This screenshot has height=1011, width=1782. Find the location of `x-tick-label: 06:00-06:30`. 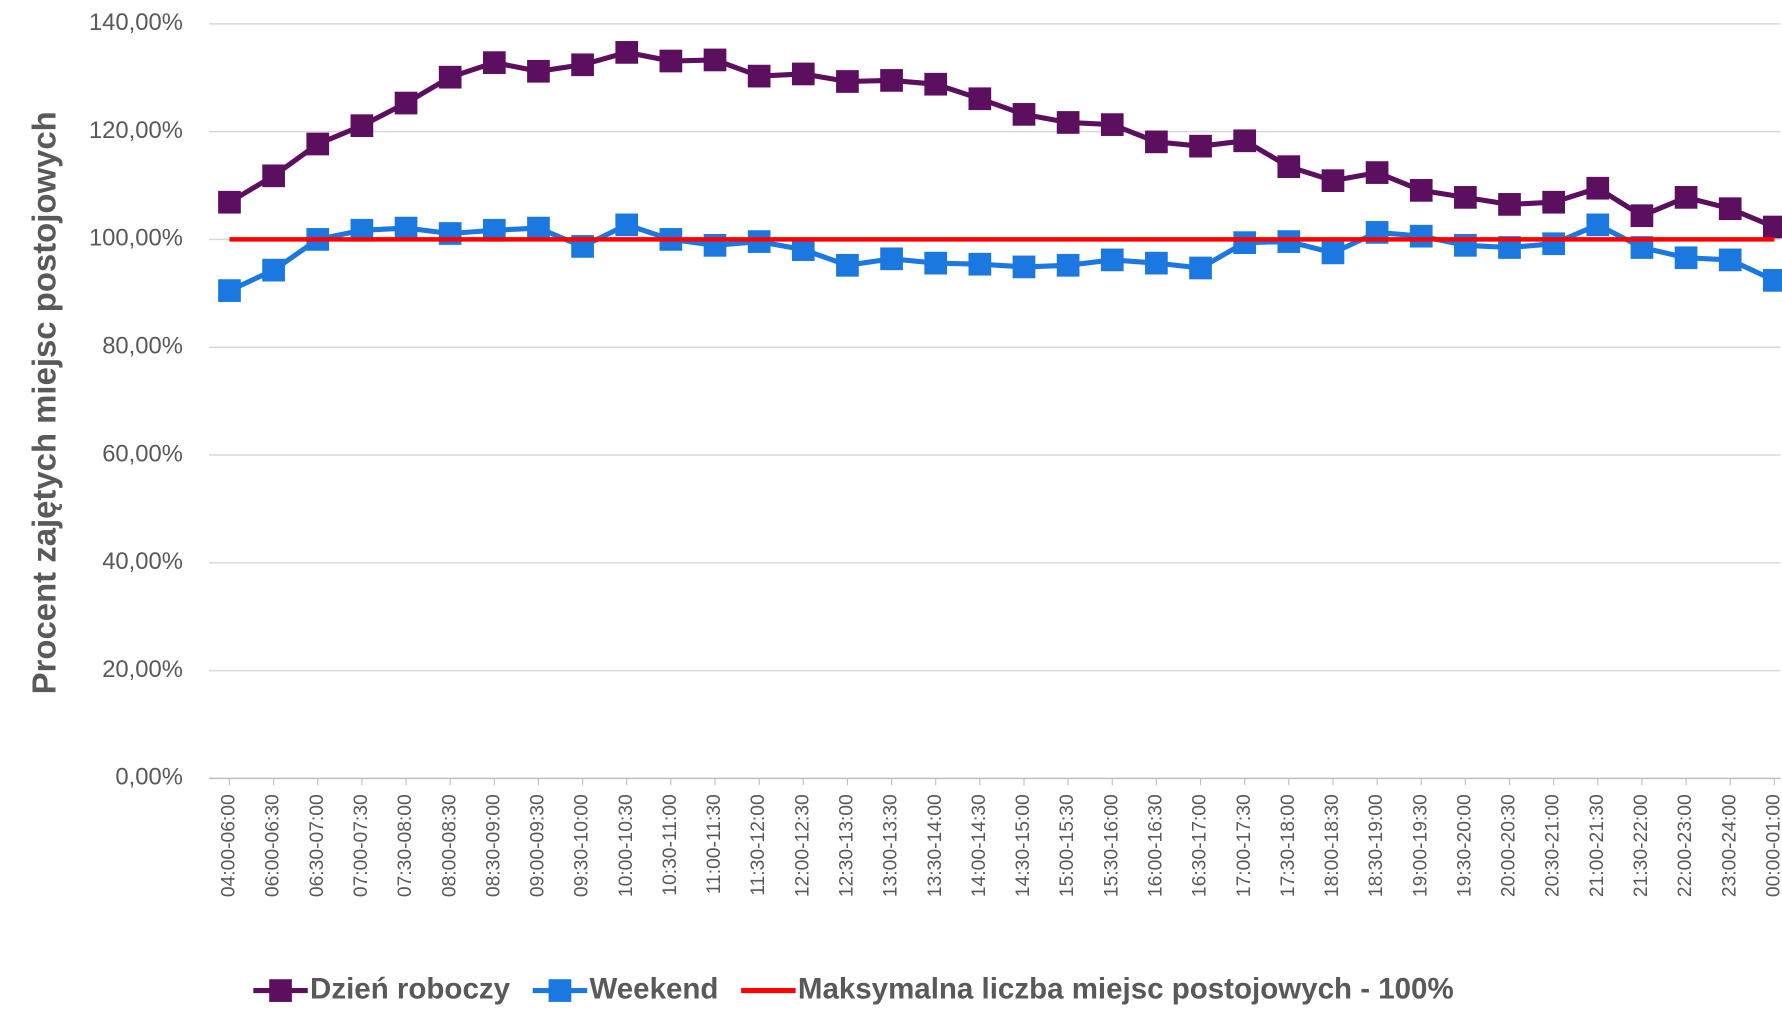

x-tick-label: 06:00-06:30 is located at coordinates (273, 845).